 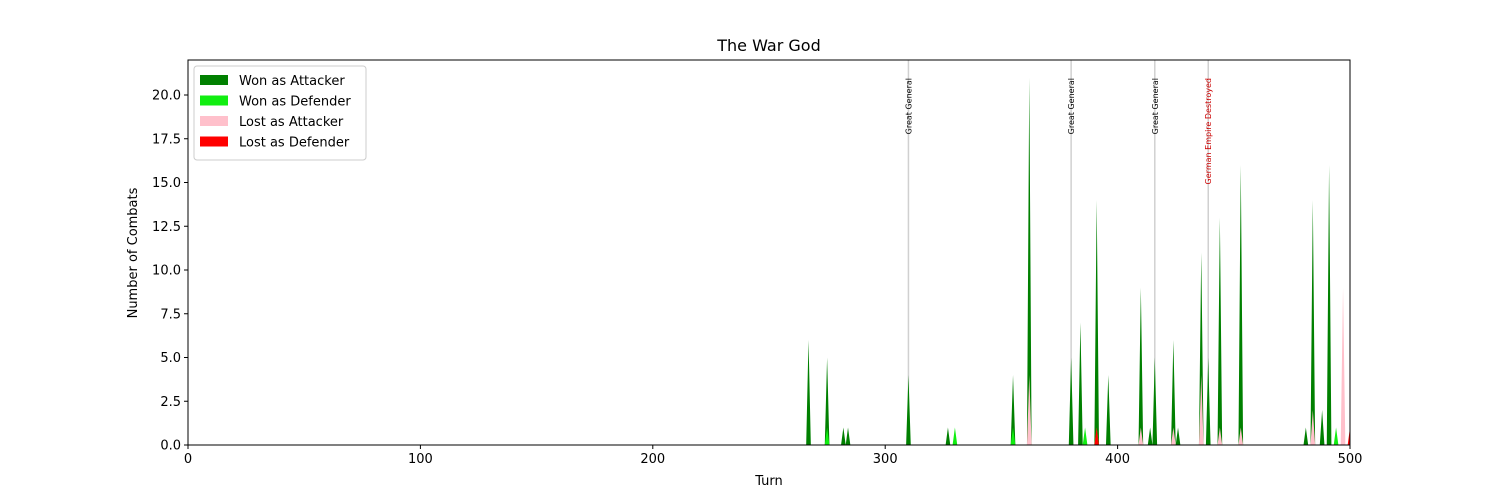 I want to click on y-tick-label: 2.5, so click(x=170, y=402).